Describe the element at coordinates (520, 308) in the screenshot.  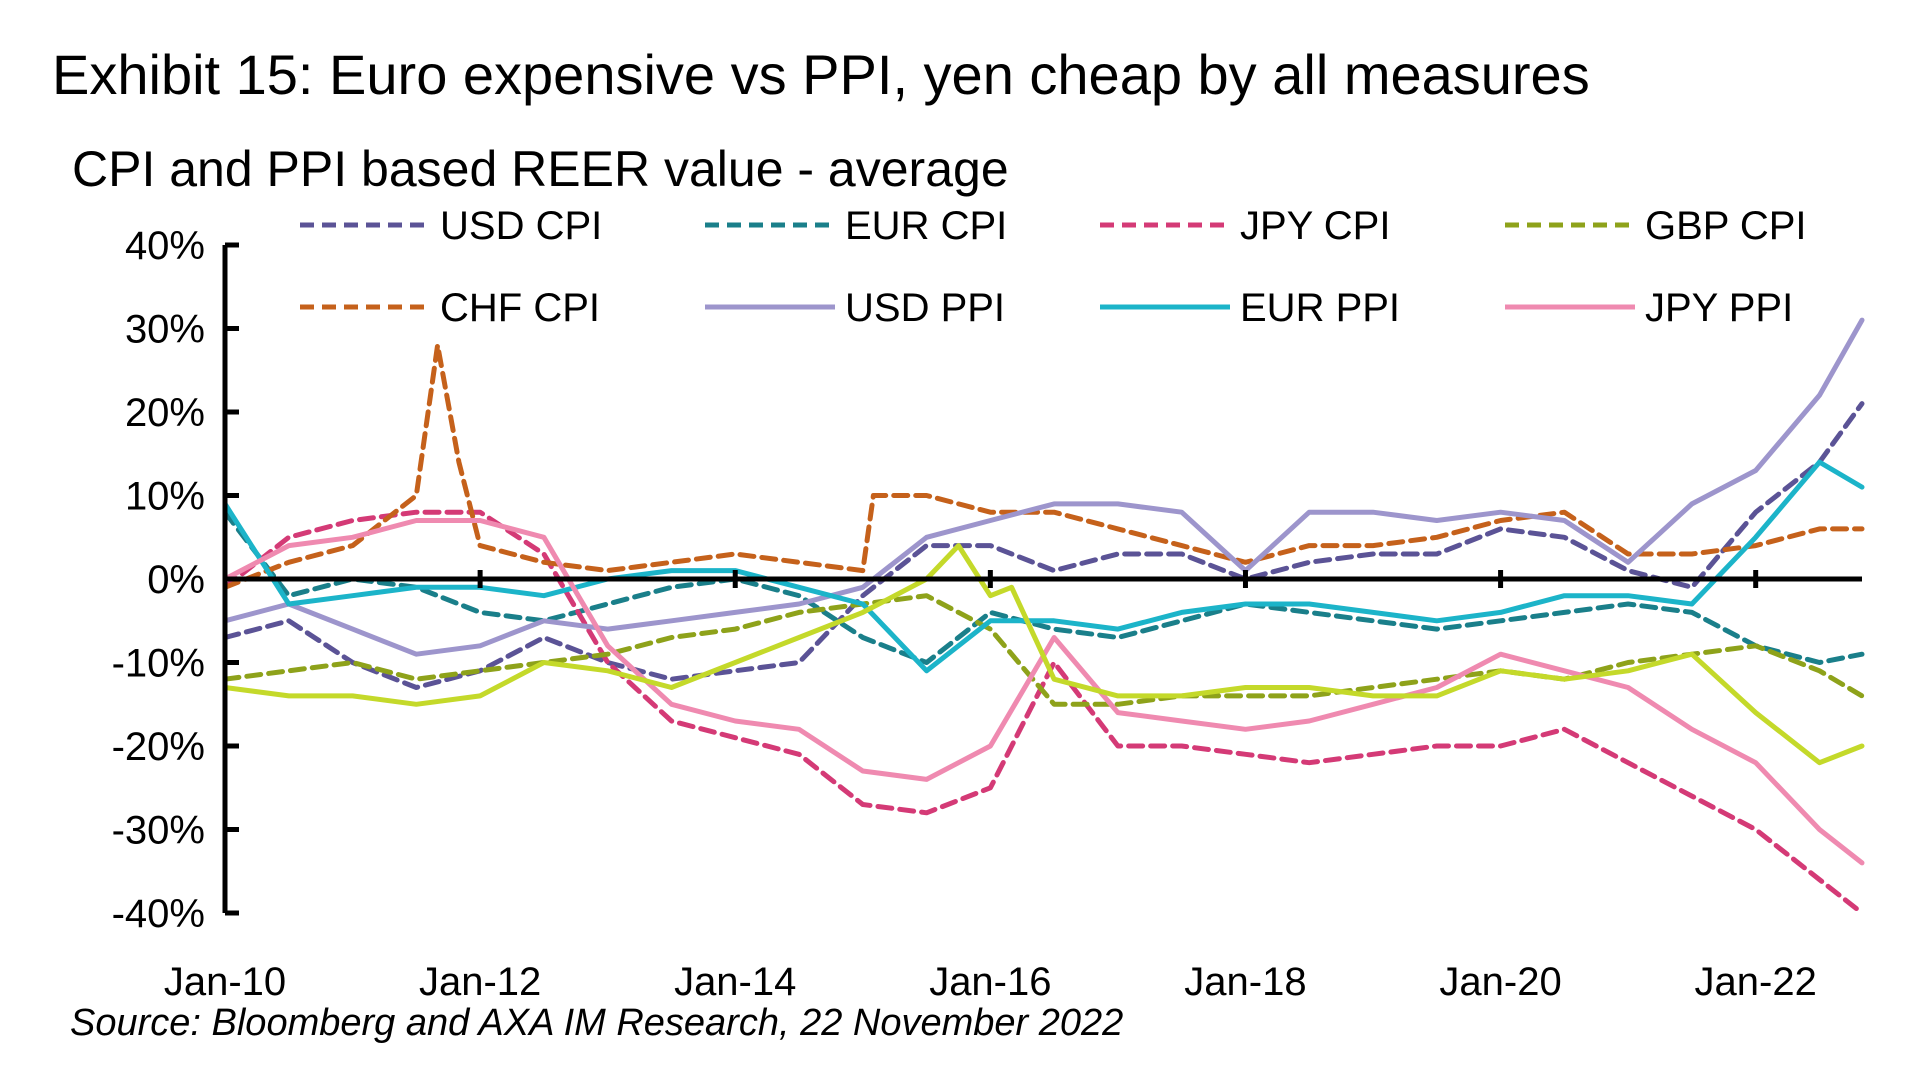
I see `legend-label: CHF CPI` at that location.